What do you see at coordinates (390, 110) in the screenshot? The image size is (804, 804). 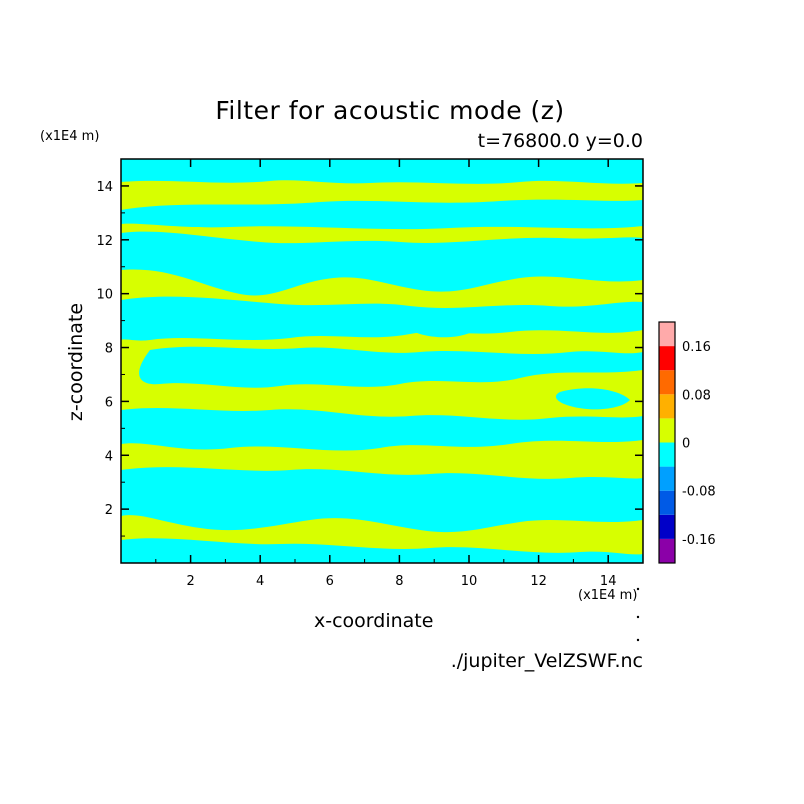 I see `chart-title: Filter for acoustic mode (z)` at bounding box center [390, 110].